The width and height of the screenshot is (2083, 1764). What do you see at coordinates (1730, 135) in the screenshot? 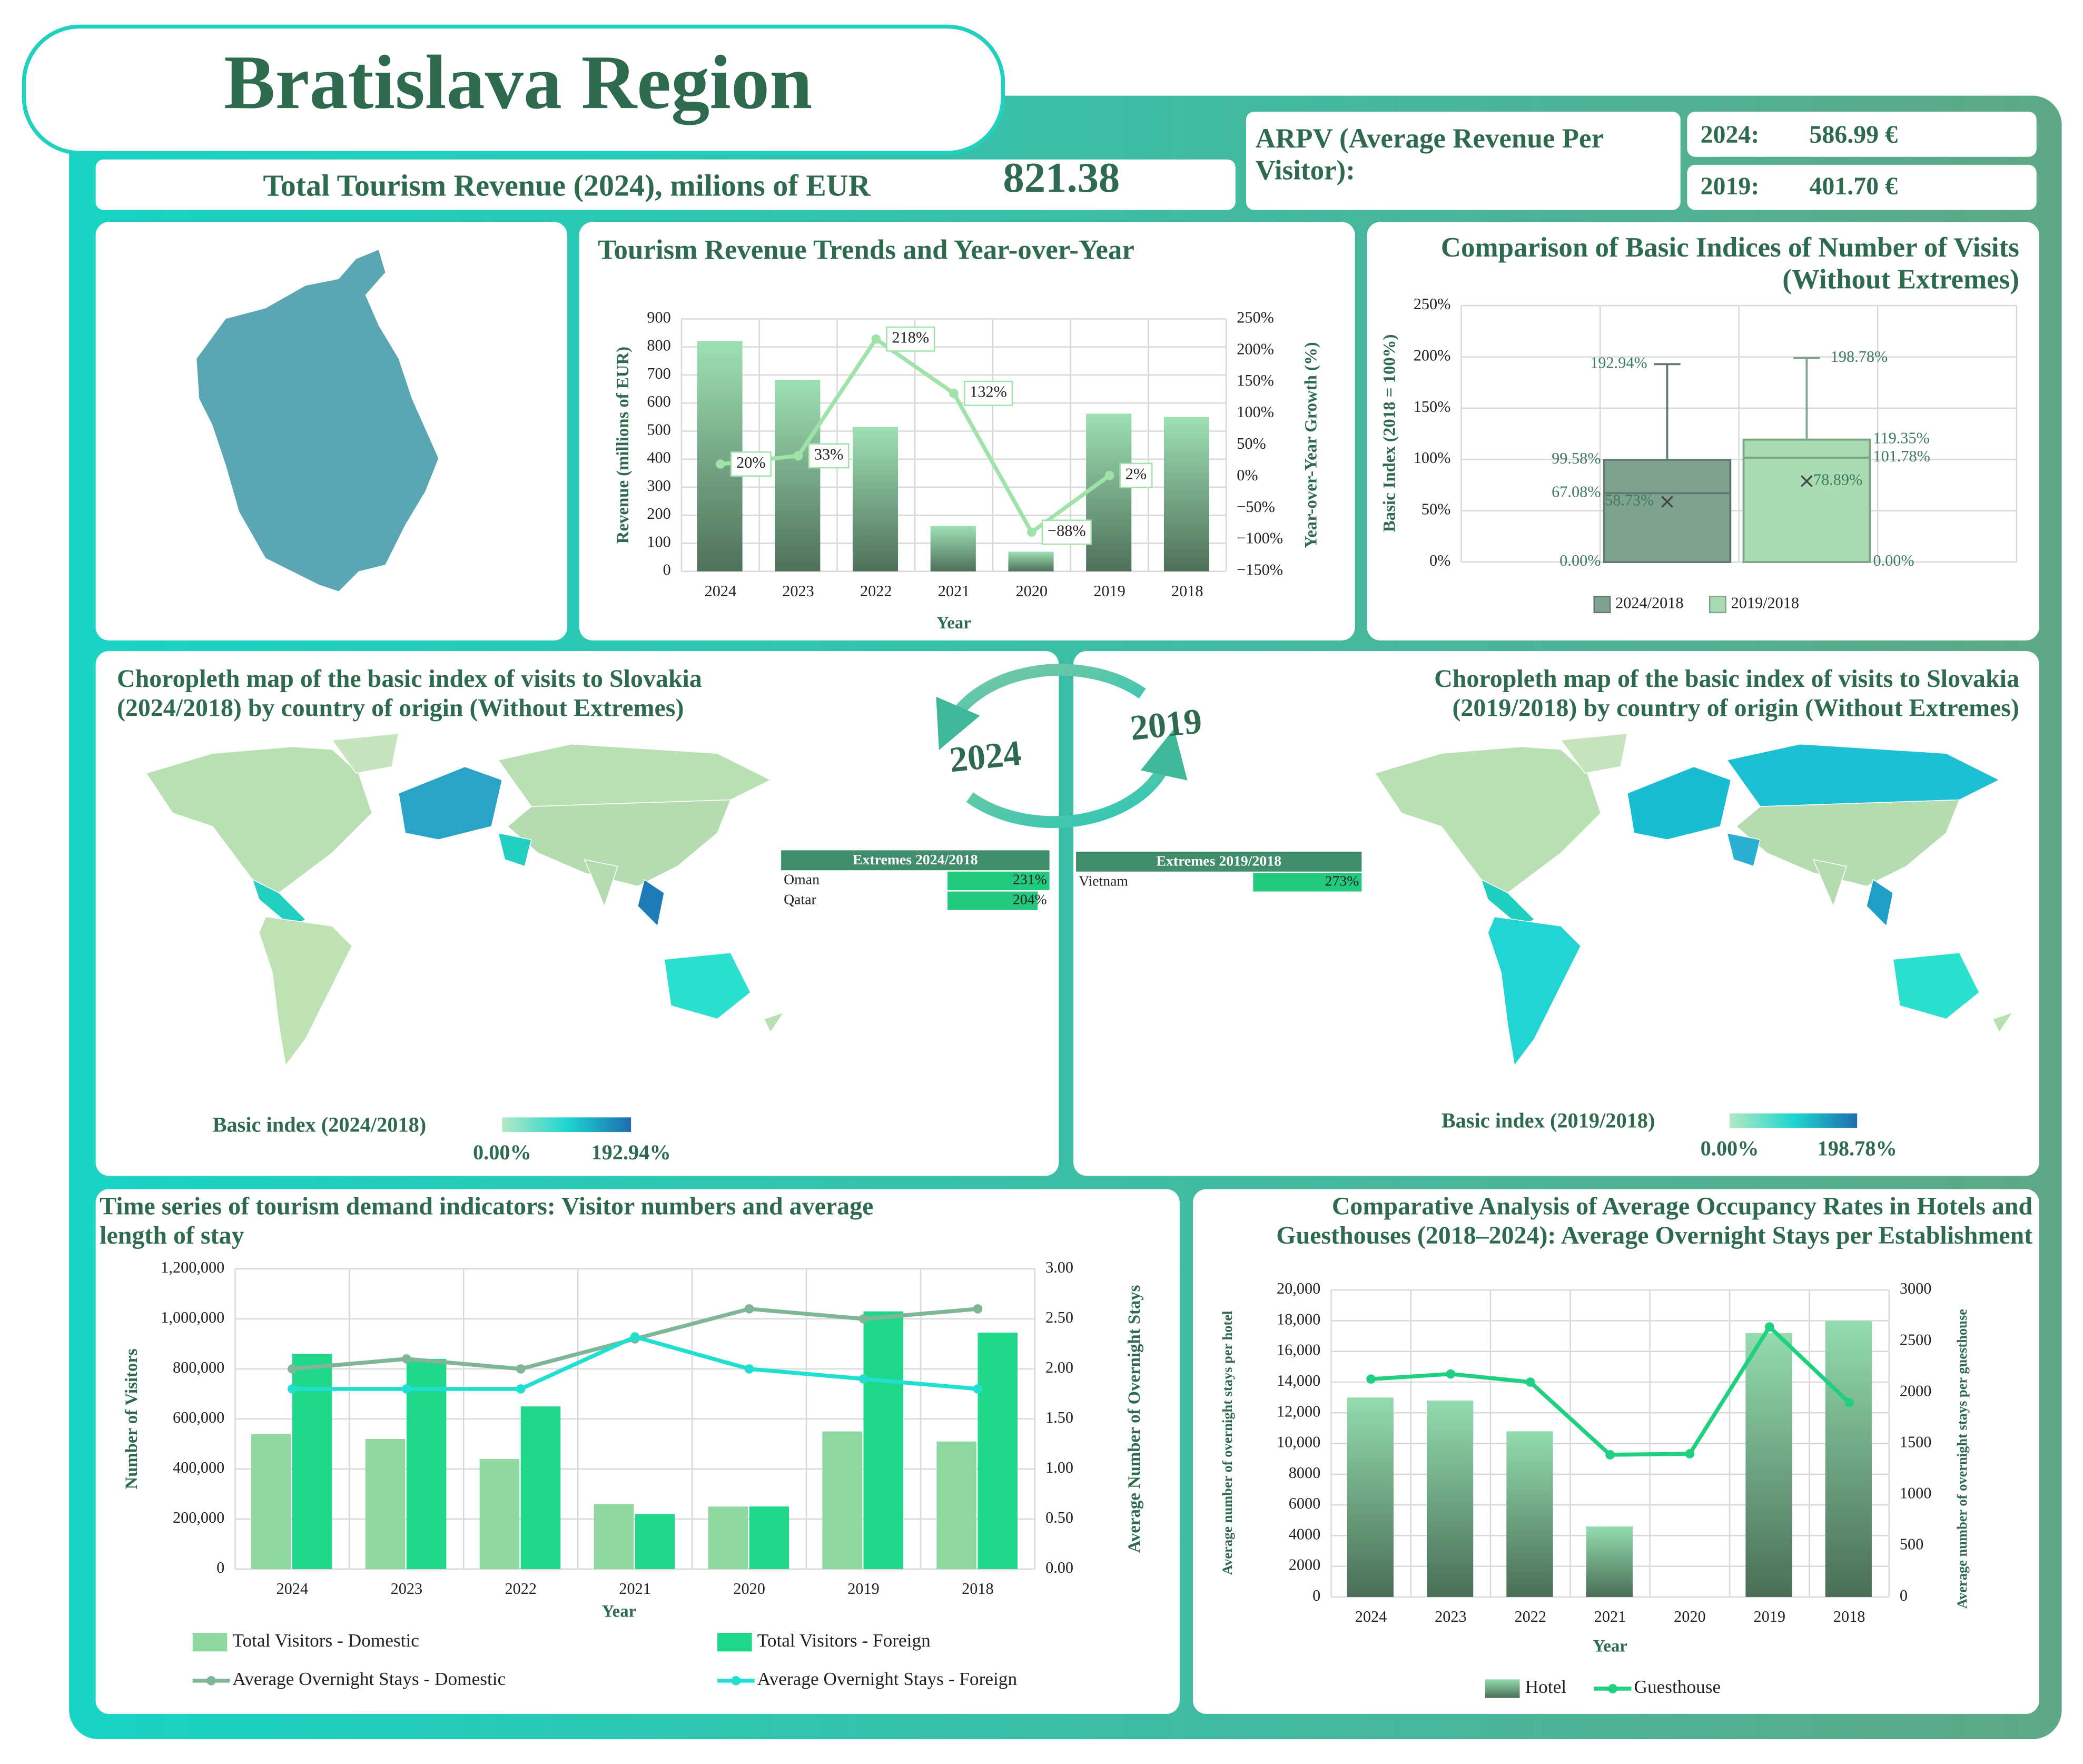
I see `arpv-year: 2024:` at bounding box center [1730, 135].